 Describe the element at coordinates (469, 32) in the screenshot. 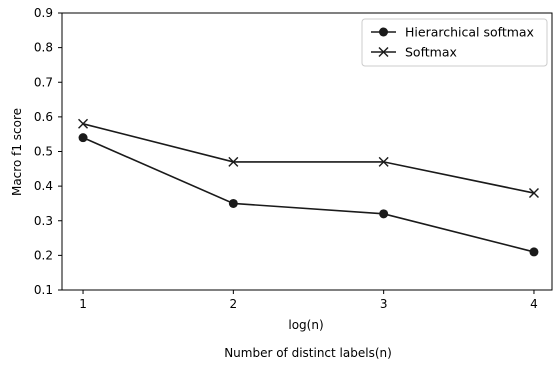

I see `legend-label: Hierarchical softmax` at that location.